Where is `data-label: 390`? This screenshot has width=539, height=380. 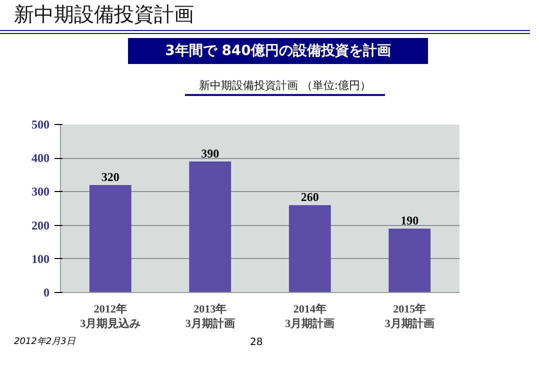 data-label: 390 is located at coordinates (210, 153).